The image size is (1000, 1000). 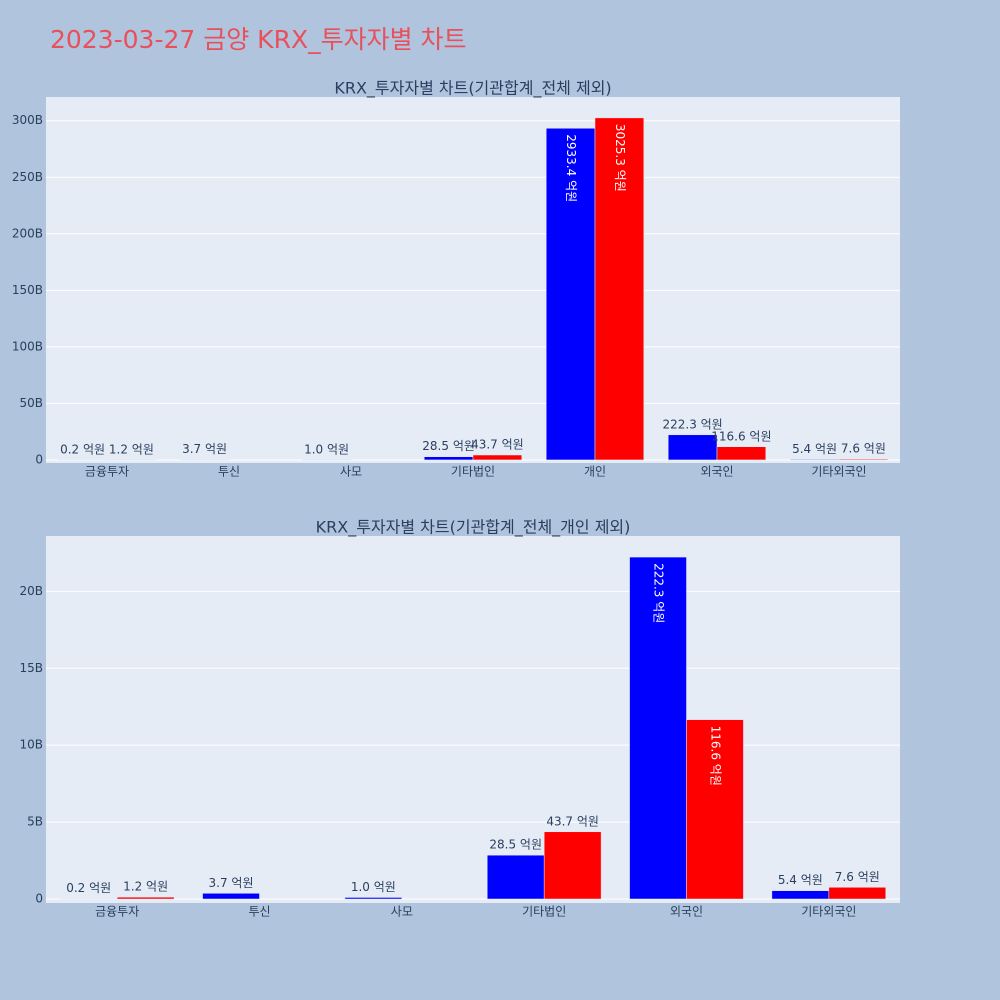 I want to click on value-label: 2933.4 억원, so click(x=571, y=168).